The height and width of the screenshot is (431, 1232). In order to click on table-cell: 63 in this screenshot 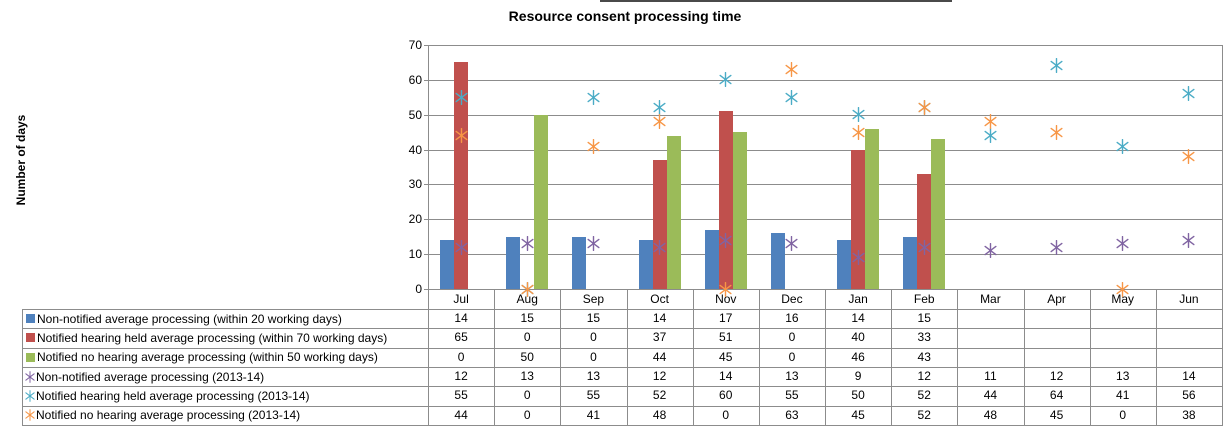, I will do `click(792, 414)`.